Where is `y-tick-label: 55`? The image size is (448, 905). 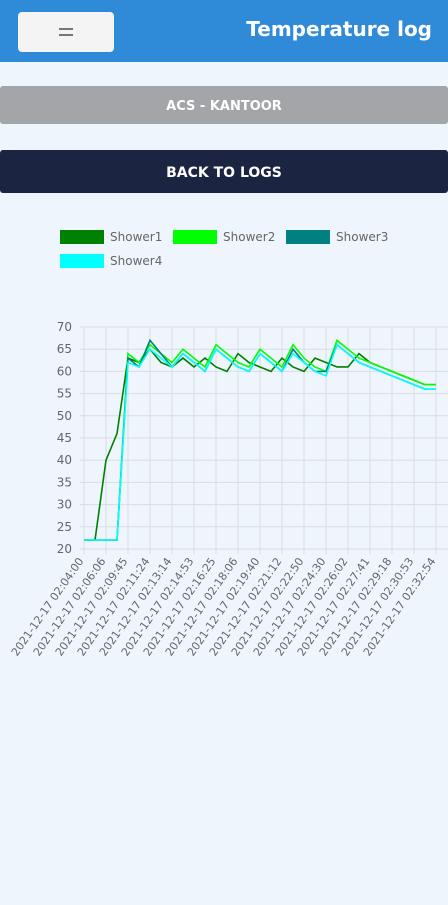
y-tick-label: 55 is located at coordinates (64, 394).